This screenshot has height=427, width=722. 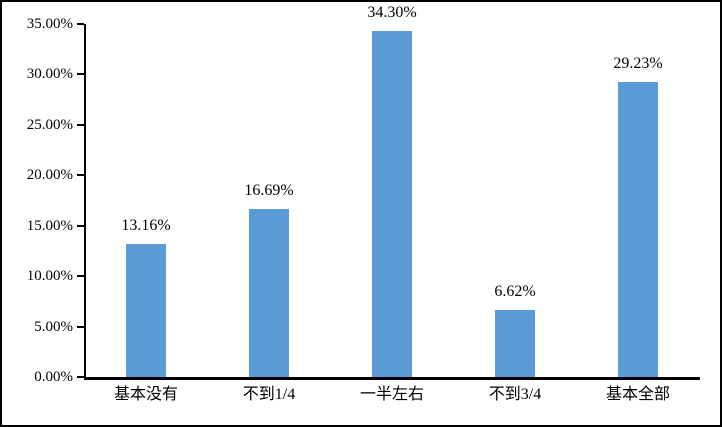 I want to click on bar-value-label: 16.69%, so click(x=269, y=190).